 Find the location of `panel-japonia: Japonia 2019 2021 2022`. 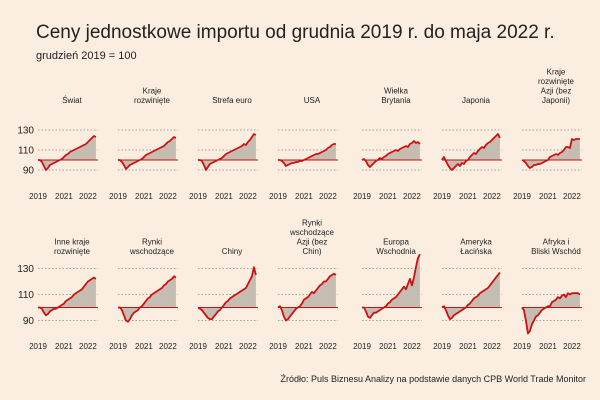

panel-japonia: Japonia 2019 2021 2022 is located at coordinates (467, 148).